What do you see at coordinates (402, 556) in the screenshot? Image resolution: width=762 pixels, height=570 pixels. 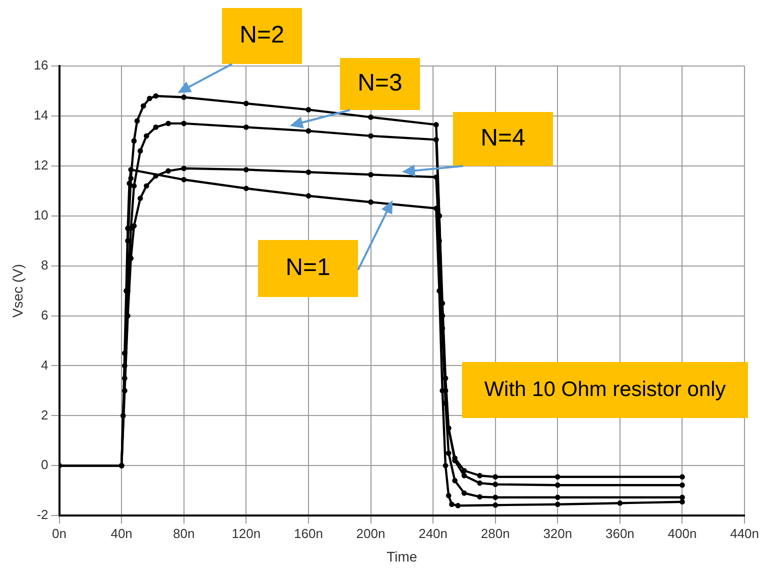 I see `x-axis-title: Time` at bounding box center [402, 556].